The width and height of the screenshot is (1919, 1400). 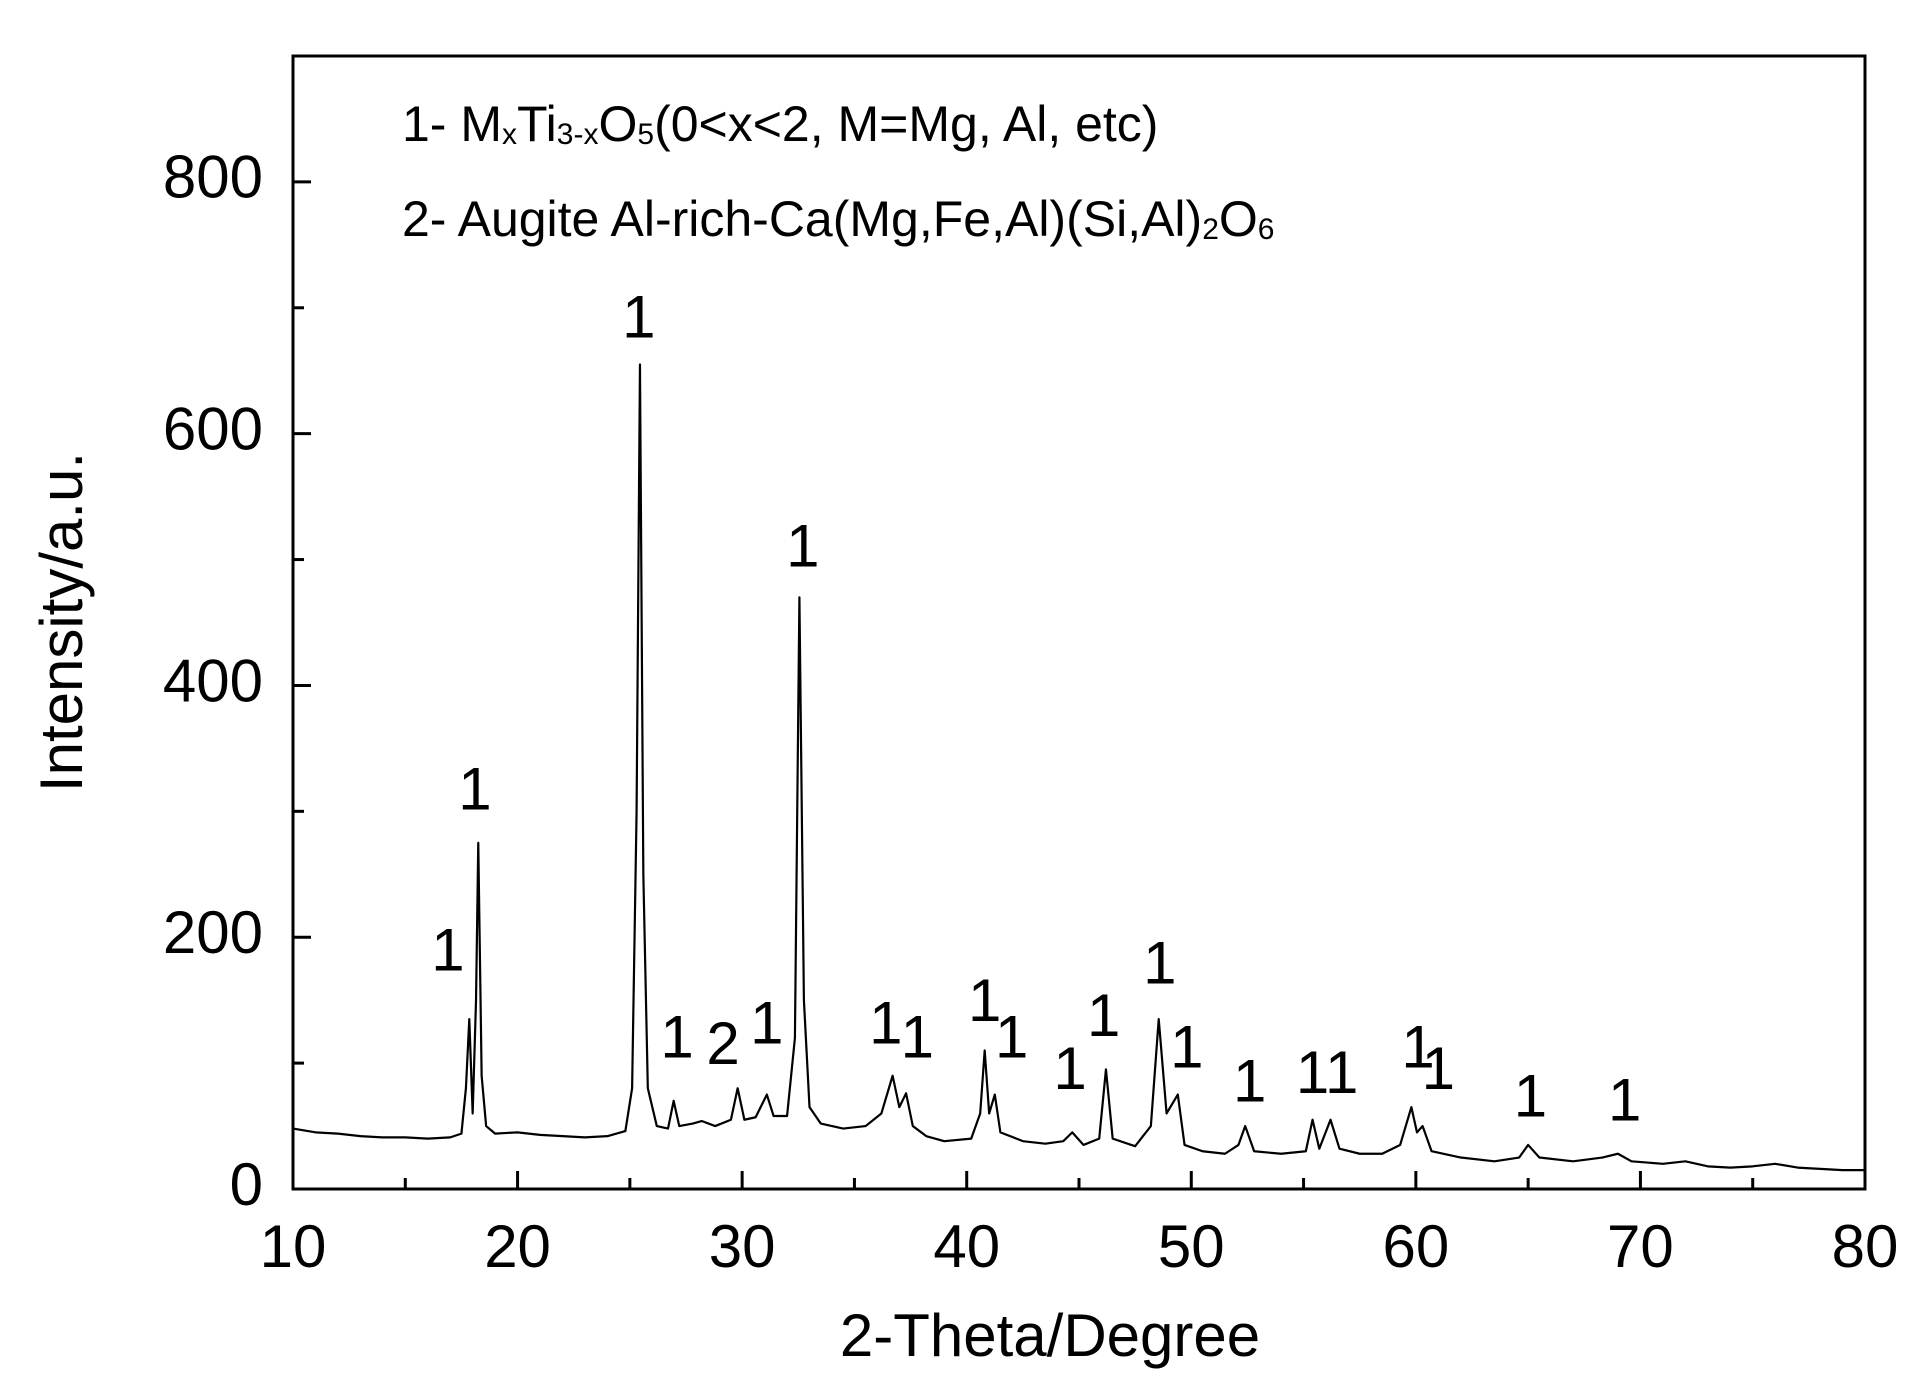 What do you see at coordinates (61, 622) in the screenshot?
I see `y-axis-title: Intensity/a.u.` at bounding box center [61, 622].